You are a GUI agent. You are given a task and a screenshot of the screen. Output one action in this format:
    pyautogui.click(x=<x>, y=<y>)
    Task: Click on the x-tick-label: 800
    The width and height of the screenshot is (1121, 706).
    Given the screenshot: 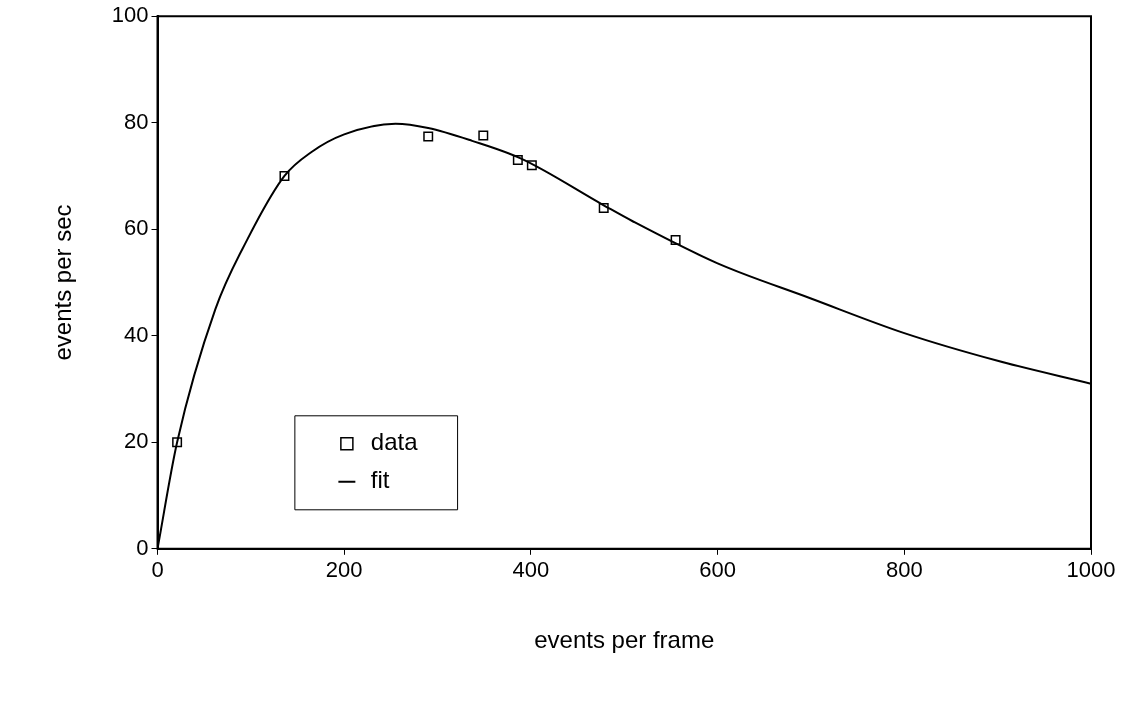 What is the action you would take?
    pyautogui.click(x=904, y=570)
    